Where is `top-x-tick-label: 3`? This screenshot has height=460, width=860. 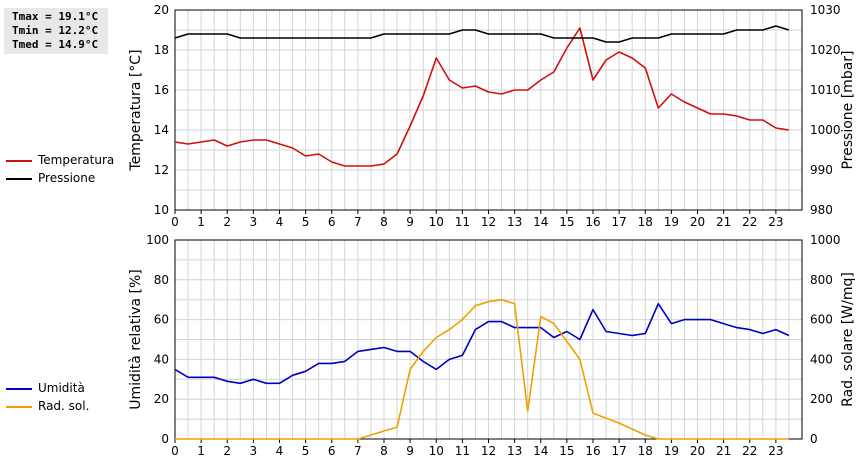
top-x-tick-label: 3 is located at coordinates (254, 222).